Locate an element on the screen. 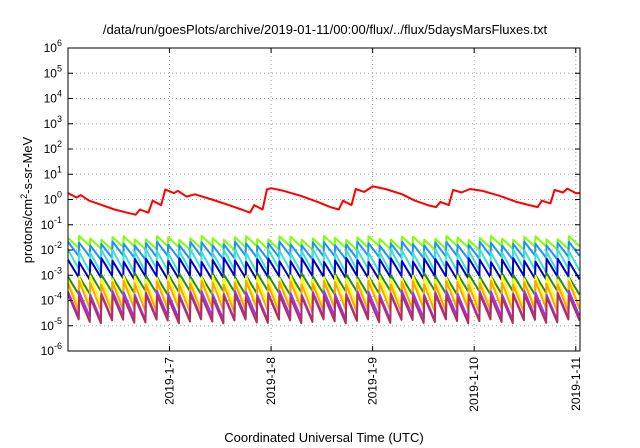  x-axis-label: Coordinated Universal Time (UTC) is located at coordinates (323, 437).